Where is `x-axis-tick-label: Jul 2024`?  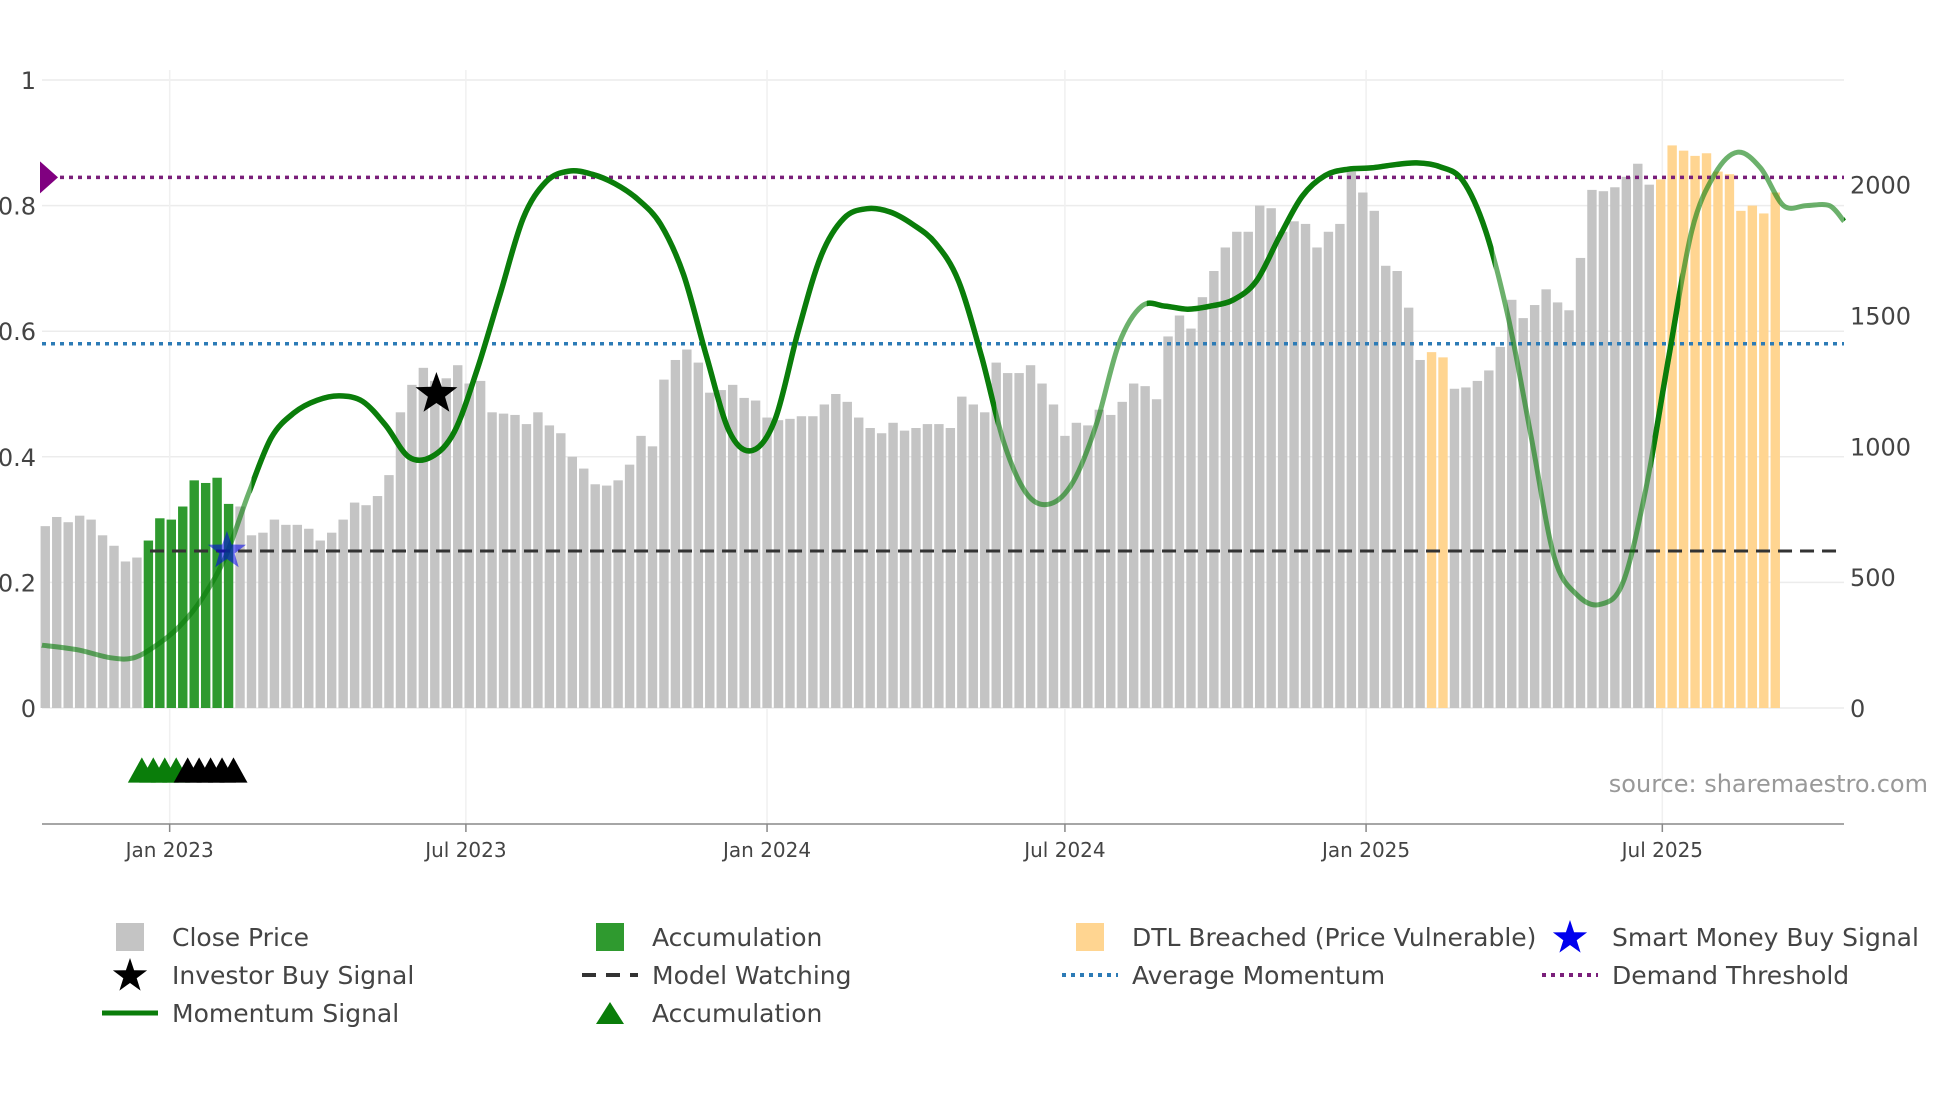 x-axis-tick-label: Jul 2024 is located at coordinates (1063, 850).